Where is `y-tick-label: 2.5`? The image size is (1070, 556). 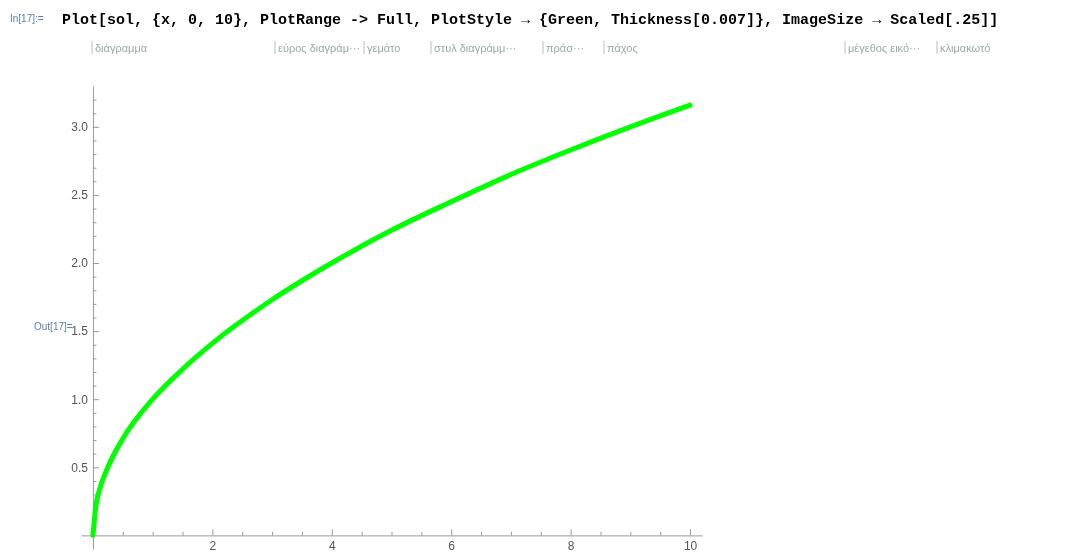
y-tick-label: 2.5 is located at coordinates (80, 195).